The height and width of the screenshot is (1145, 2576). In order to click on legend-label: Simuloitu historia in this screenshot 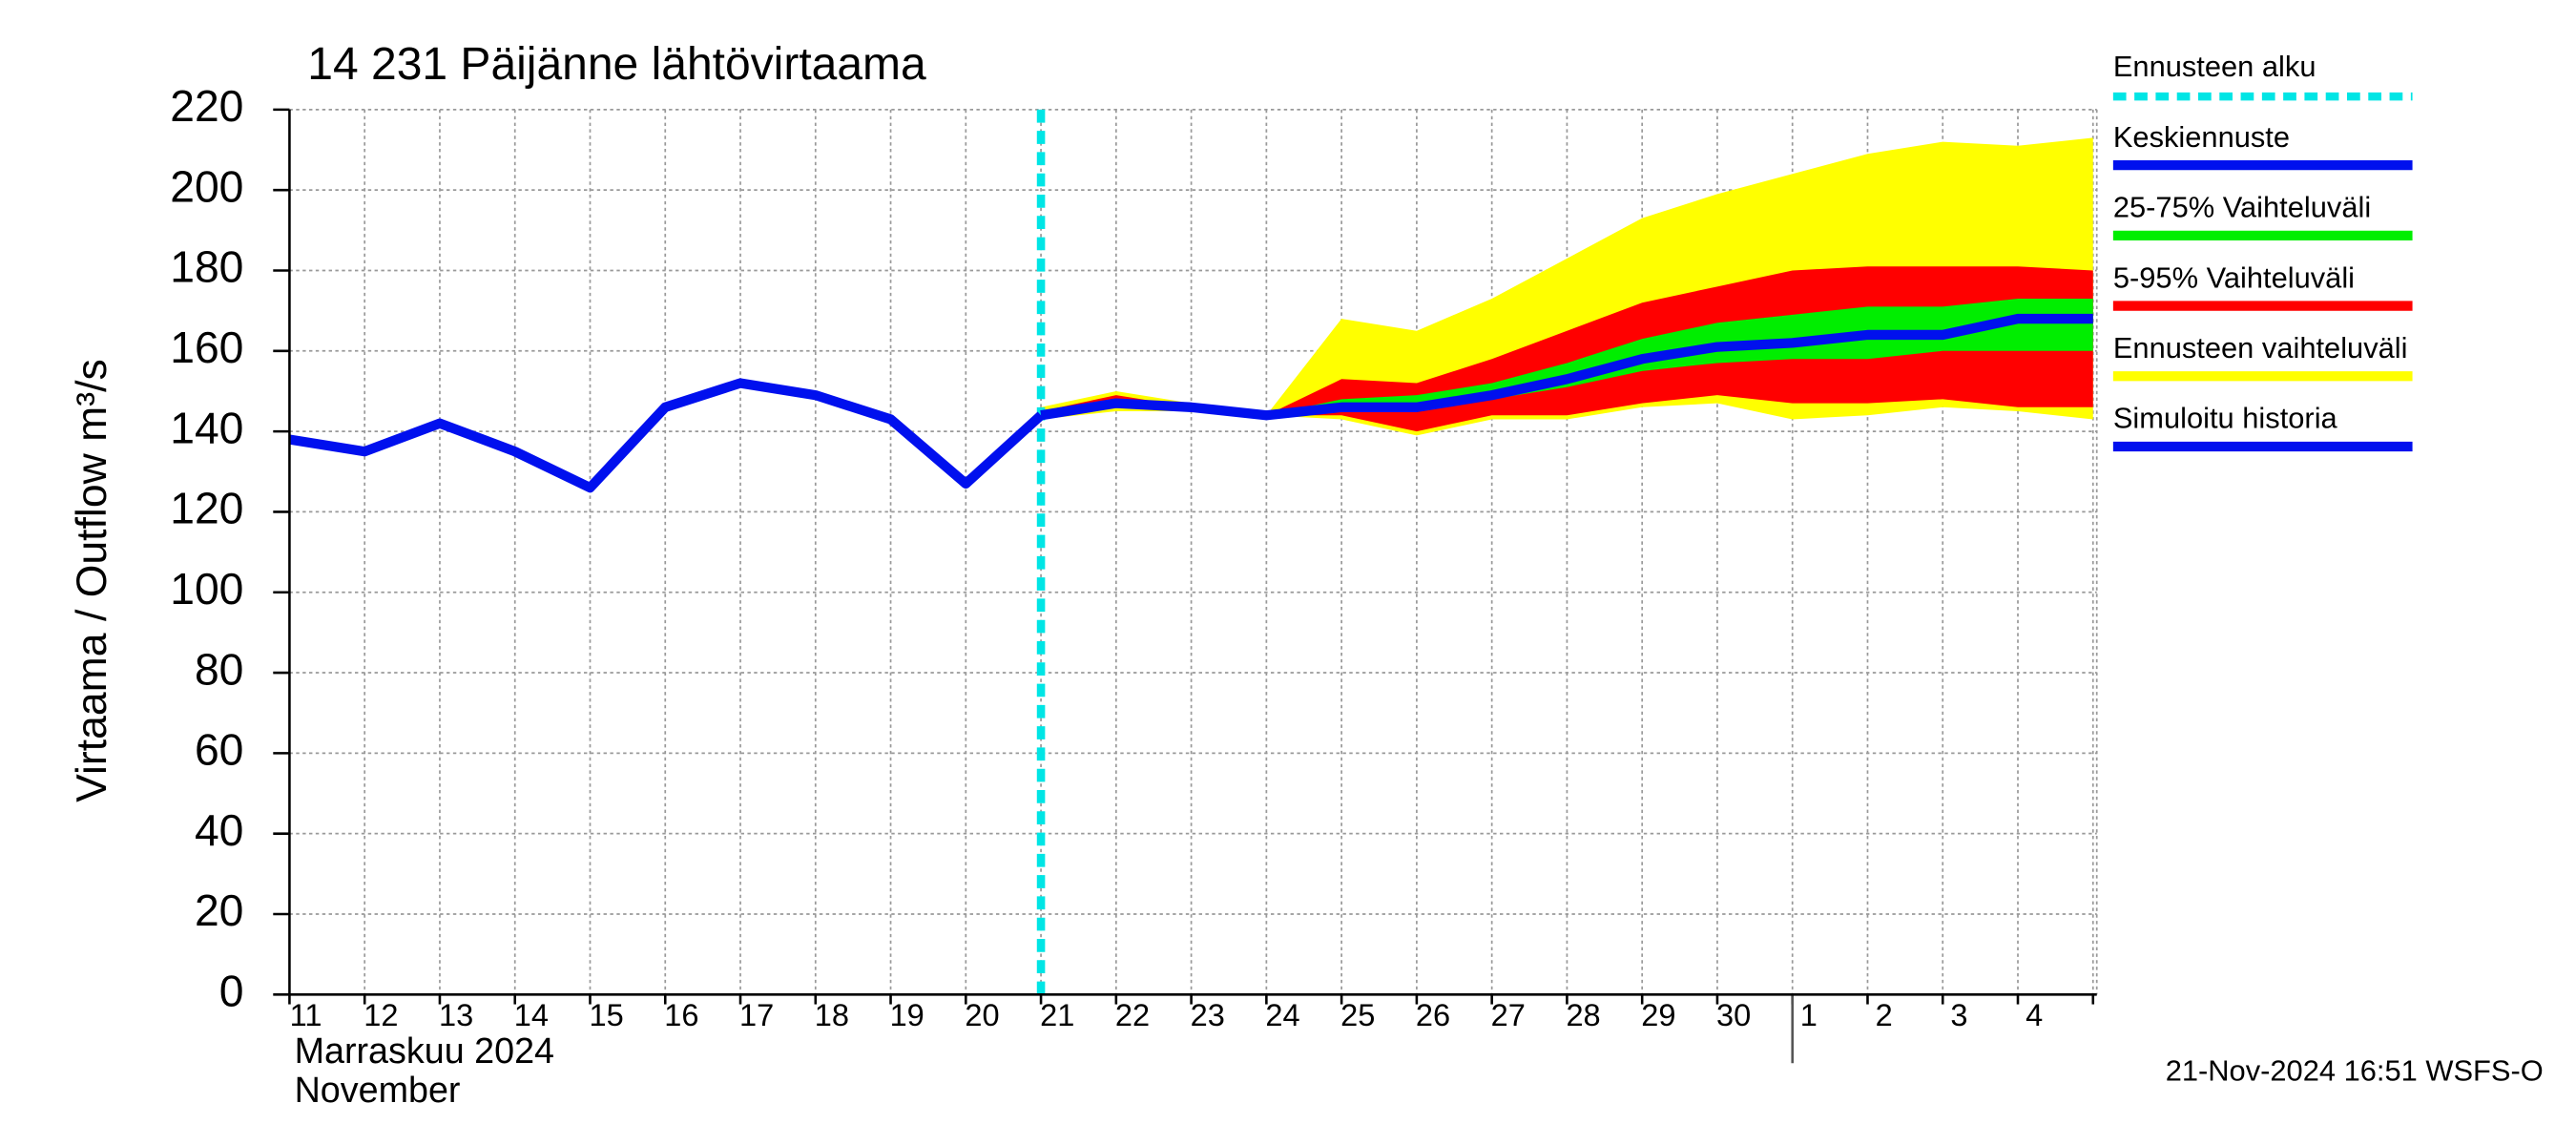, I will do `click(2225, 418)`.